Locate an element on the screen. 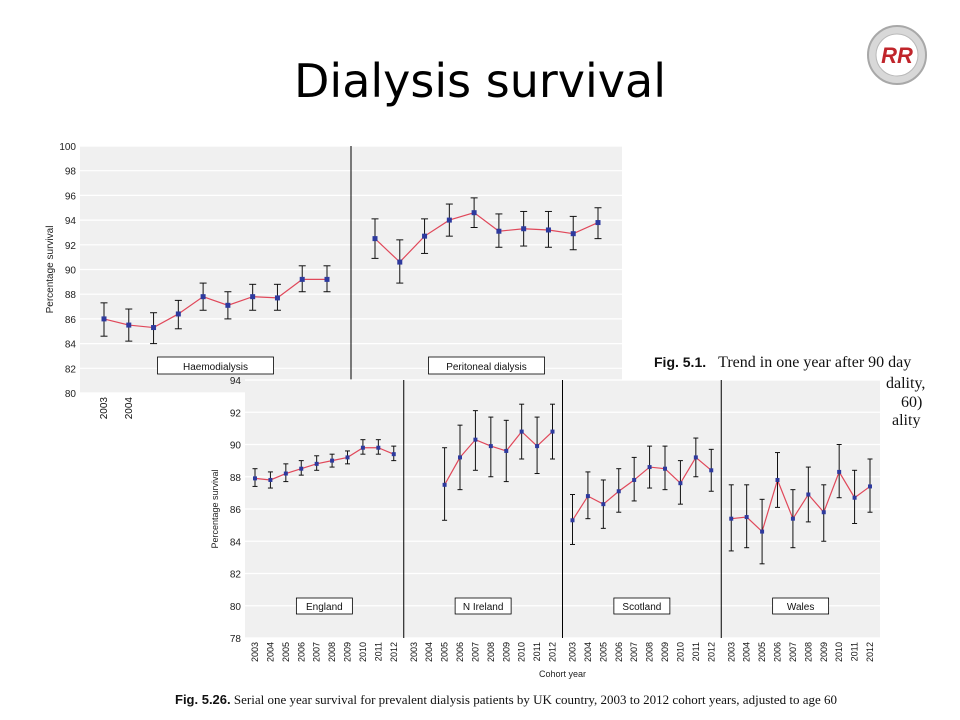 The image size is (960, 720). caption-fig-label: Fig. 5.1. is located at coordinates (680, 362).